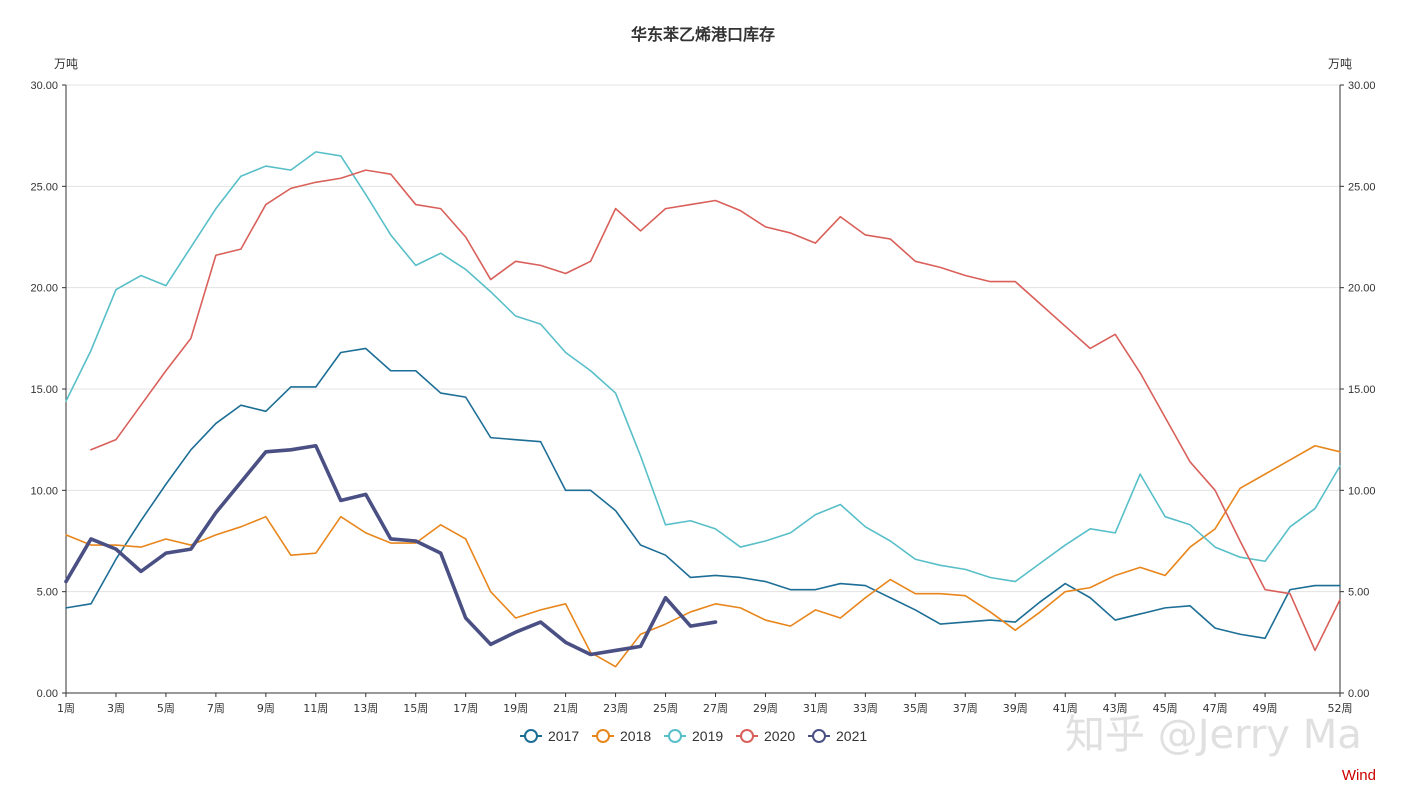 This screenshot has width=1406, height=794. Describe the element at coordinates (621, 736) in the screenshot. I see `legend-item-2018: 2018` at that location.